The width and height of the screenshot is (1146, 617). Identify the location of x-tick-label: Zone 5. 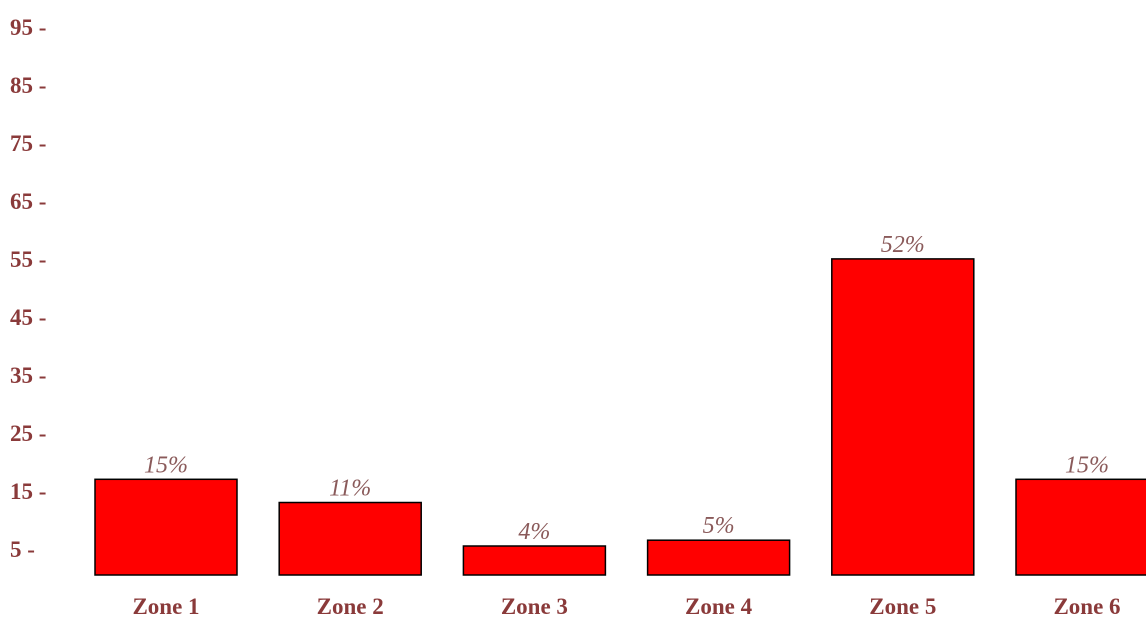
(902, 605).